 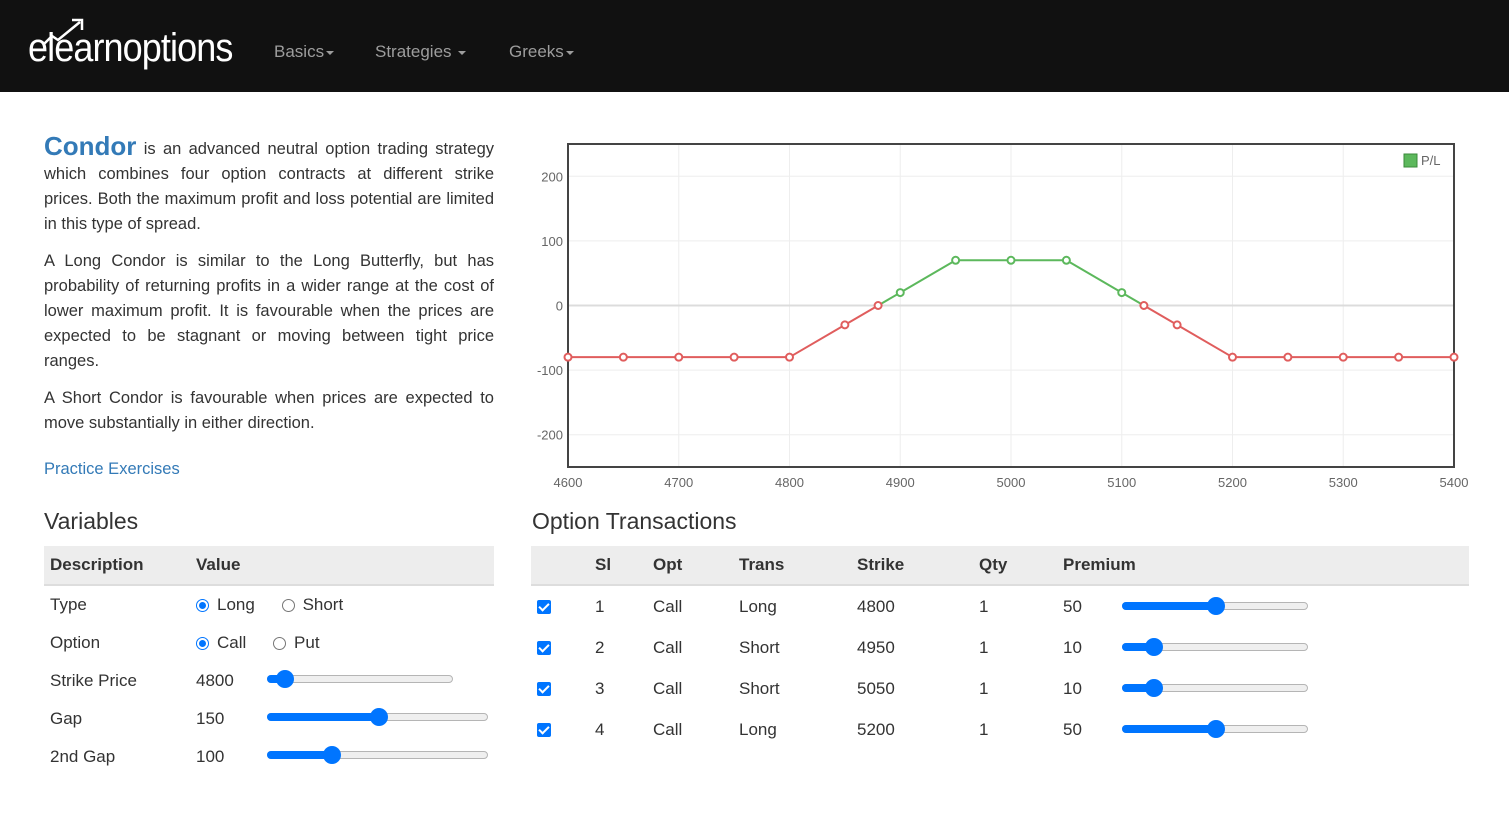 What do you see at coordinates (1000, 606) in the screenshot?
I see `table-row: 1 Call Long 4800 1 50` at bounding box center [1000, 606].